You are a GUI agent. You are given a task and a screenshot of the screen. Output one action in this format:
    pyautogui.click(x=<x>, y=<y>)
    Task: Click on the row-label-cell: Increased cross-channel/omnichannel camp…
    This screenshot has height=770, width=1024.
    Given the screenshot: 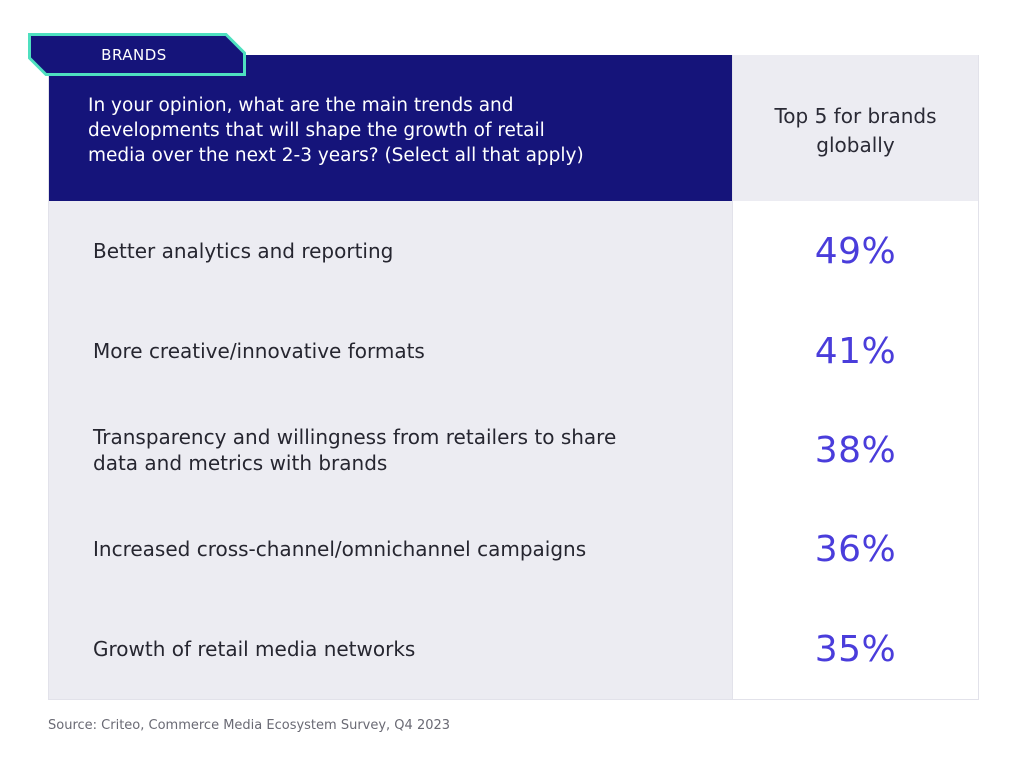 What is the action you would take?
    pyautogui.click(x=390, y=549)
    